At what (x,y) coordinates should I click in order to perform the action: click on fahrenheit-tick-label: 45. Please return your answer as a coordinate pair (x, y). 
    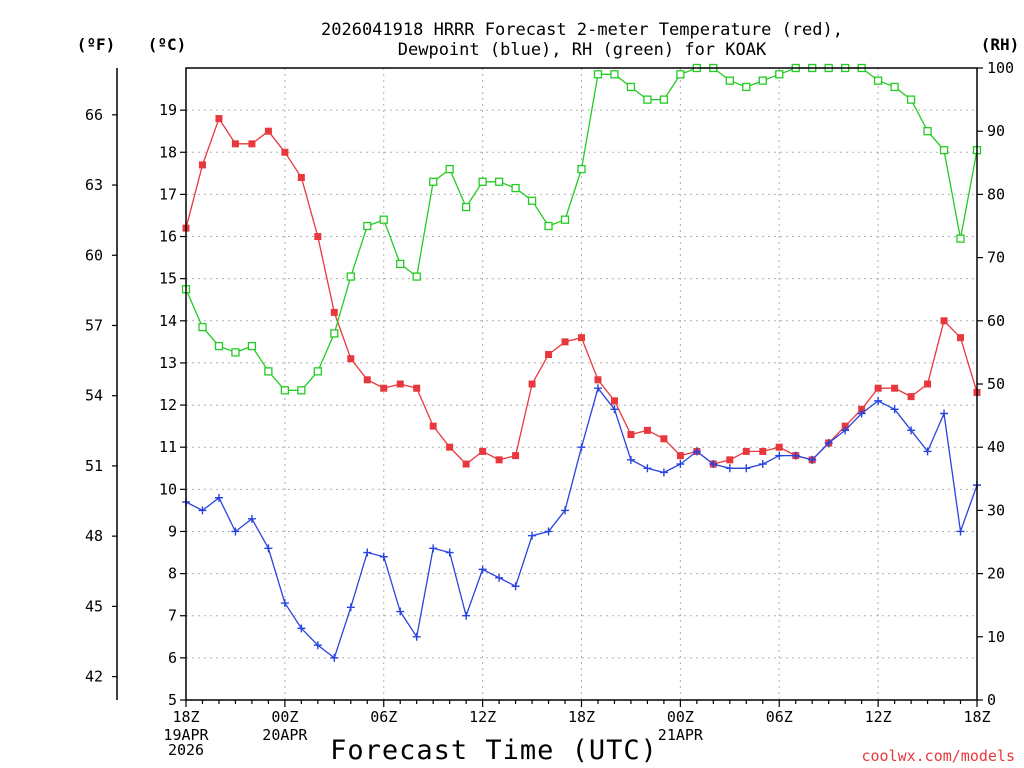
    Looking at the image, I should click on (94, 606).